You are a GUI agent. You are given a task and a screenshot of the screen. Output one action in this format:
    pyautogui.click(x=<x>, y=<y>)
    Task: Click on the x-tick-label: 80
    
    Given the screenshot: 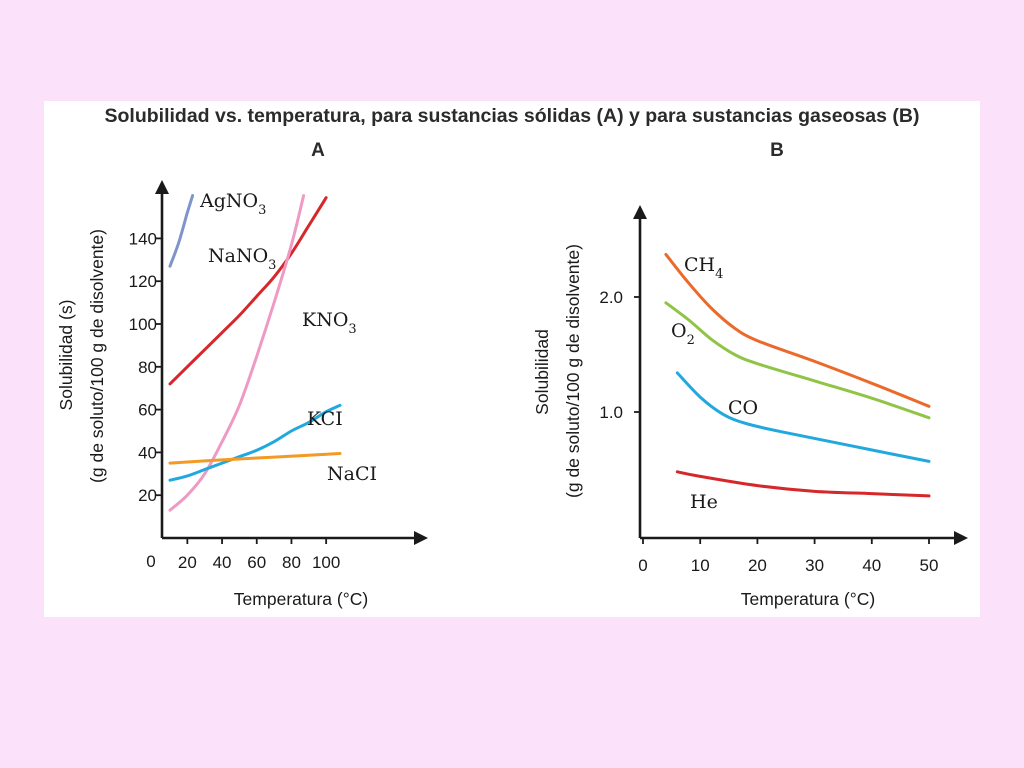 What is the action you would take?
    pyautogui.click(x=291, y=562)
    